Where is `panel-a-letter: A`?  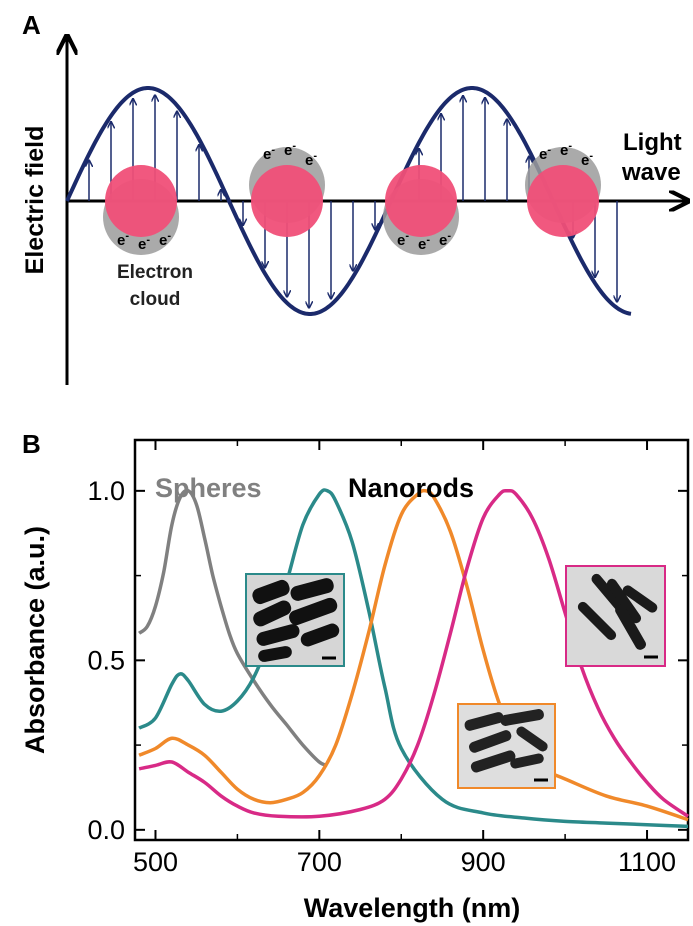 panel-a-letter: A is located at coordinates (31, 25).